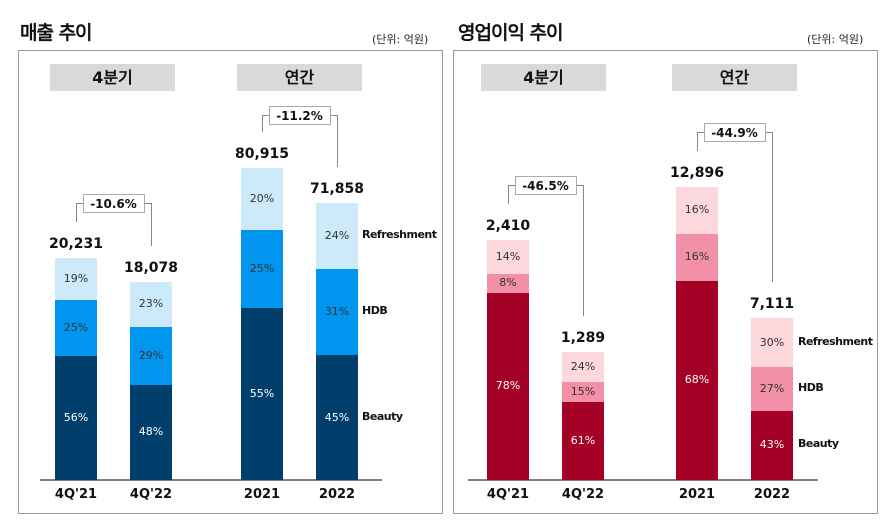 The height and width of the screenshot is (523, 883). I want to click on sales-group-header-quarter: 4분기, so click(112, 77).